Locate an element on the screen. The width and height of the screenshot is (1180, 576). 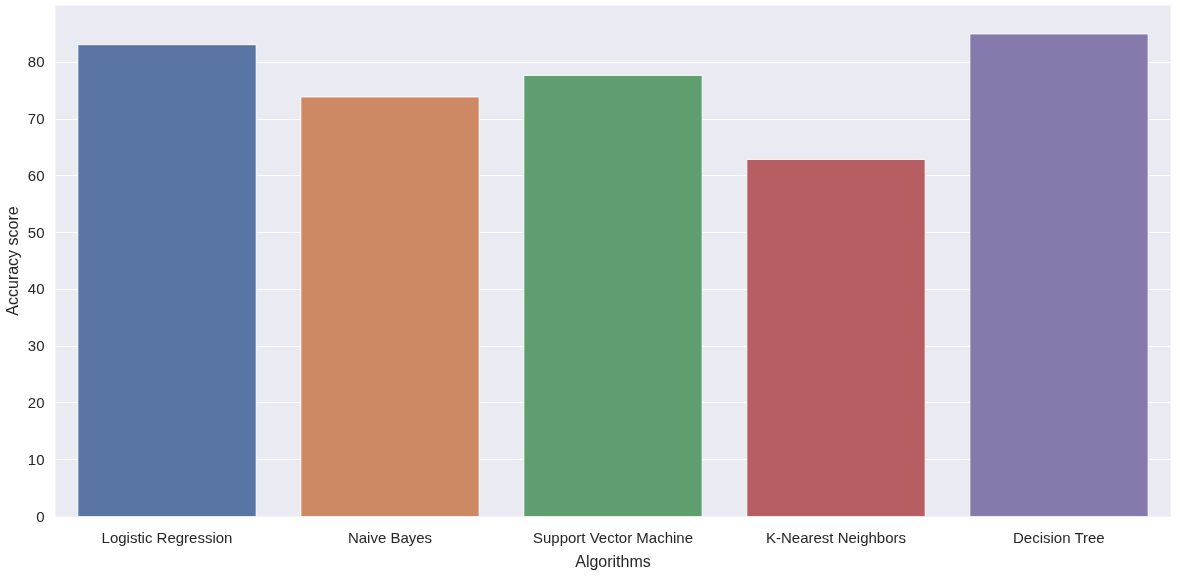
x-tick-label: K-Nearest Neighbors is located at coordinates (836, 537).